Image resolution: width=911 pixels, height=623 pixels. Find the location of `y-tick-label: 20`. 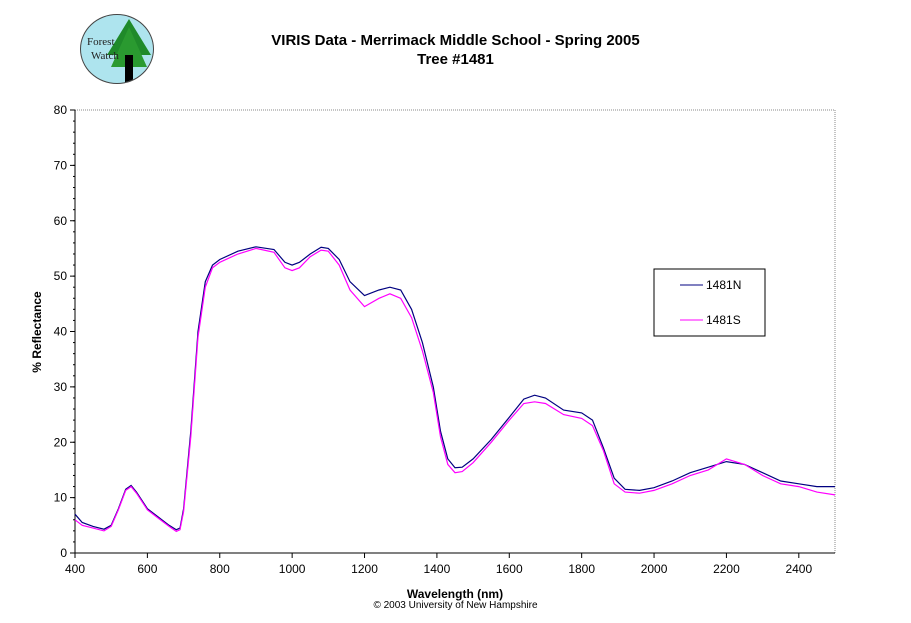

y-tick-label: 20 is located at coordinates (61, 442).